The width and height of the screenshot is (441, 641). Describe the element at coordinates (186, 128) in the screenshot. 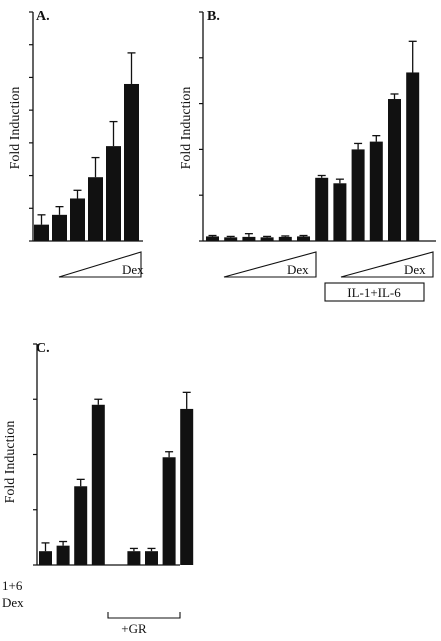

I see `panel-b-y-axis-label: Fold Induction` at that location.